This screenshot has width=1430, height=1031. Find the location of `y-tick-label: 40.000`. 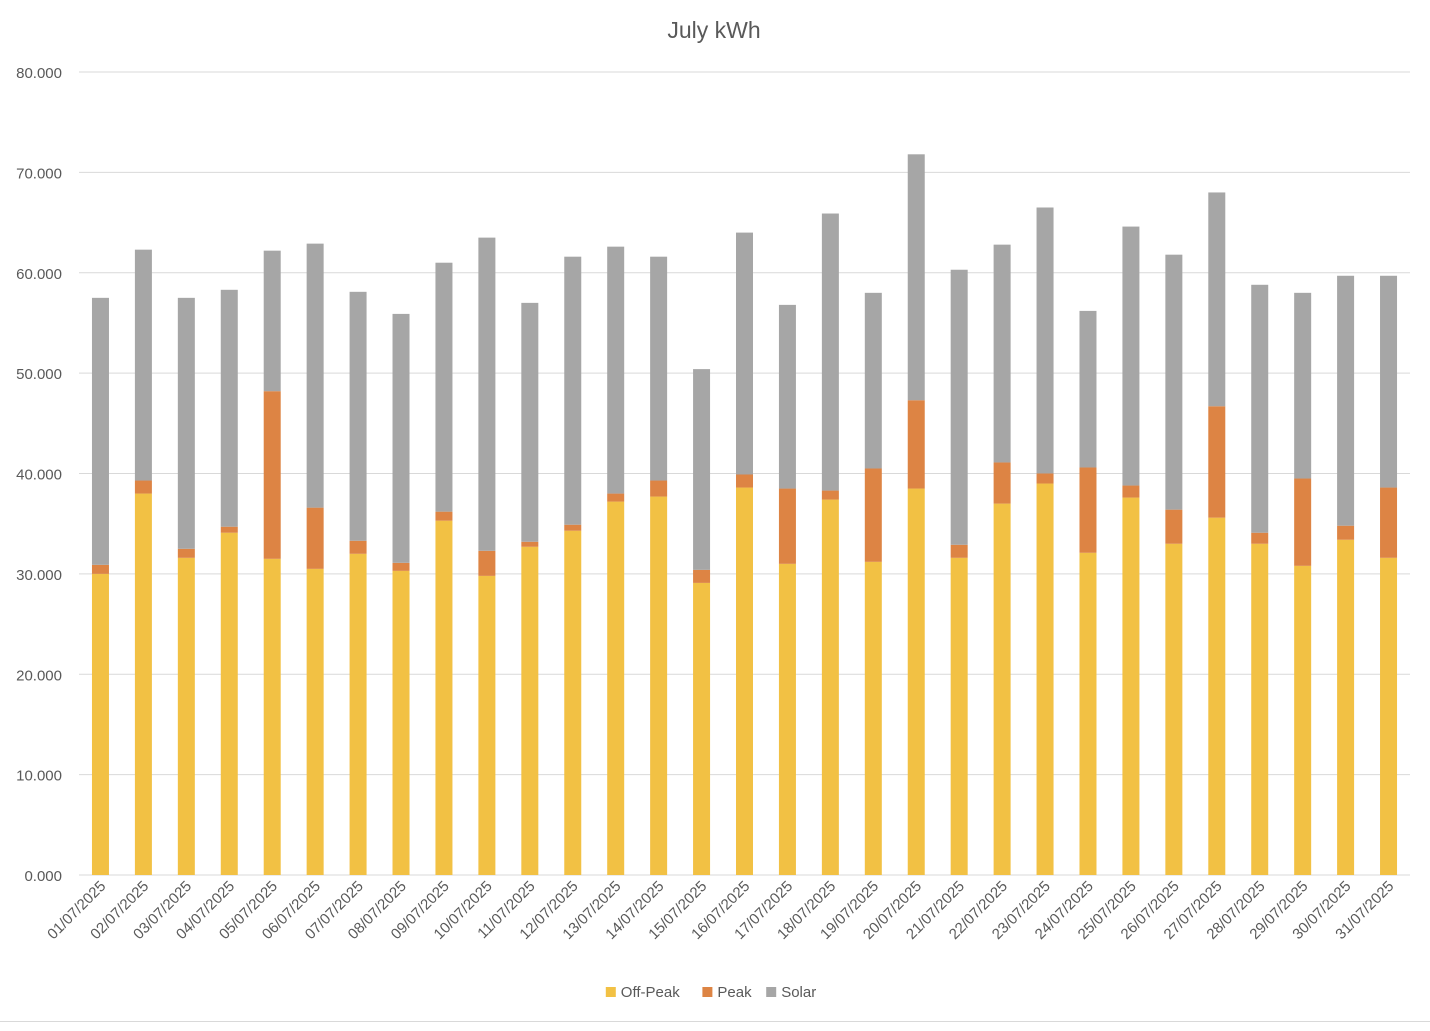

y-tick-label: 40.000 is located at coordinates (39, 475).